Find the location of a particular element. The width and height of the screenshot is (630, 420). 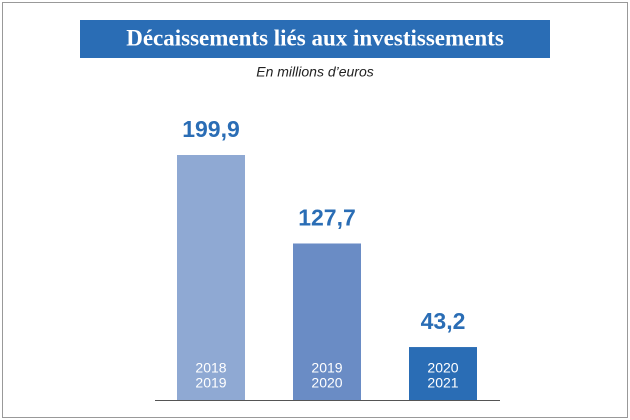

value-label: 127,7 is located at coordinates (327, 218).